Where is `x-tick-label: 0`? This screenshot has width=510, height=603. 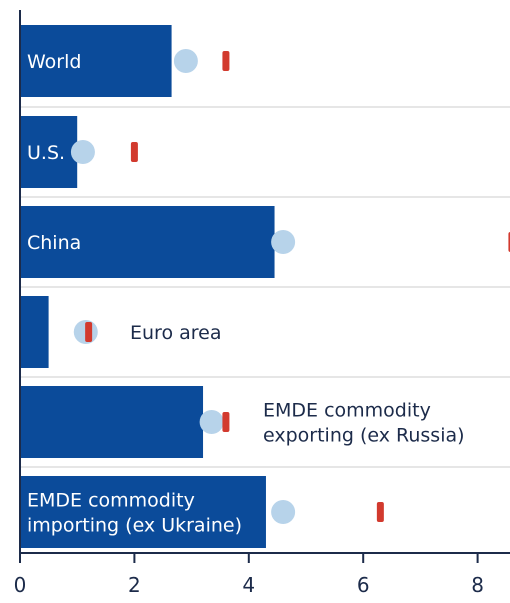 x-tick-label: 0 is located at coordinates (20, 585).